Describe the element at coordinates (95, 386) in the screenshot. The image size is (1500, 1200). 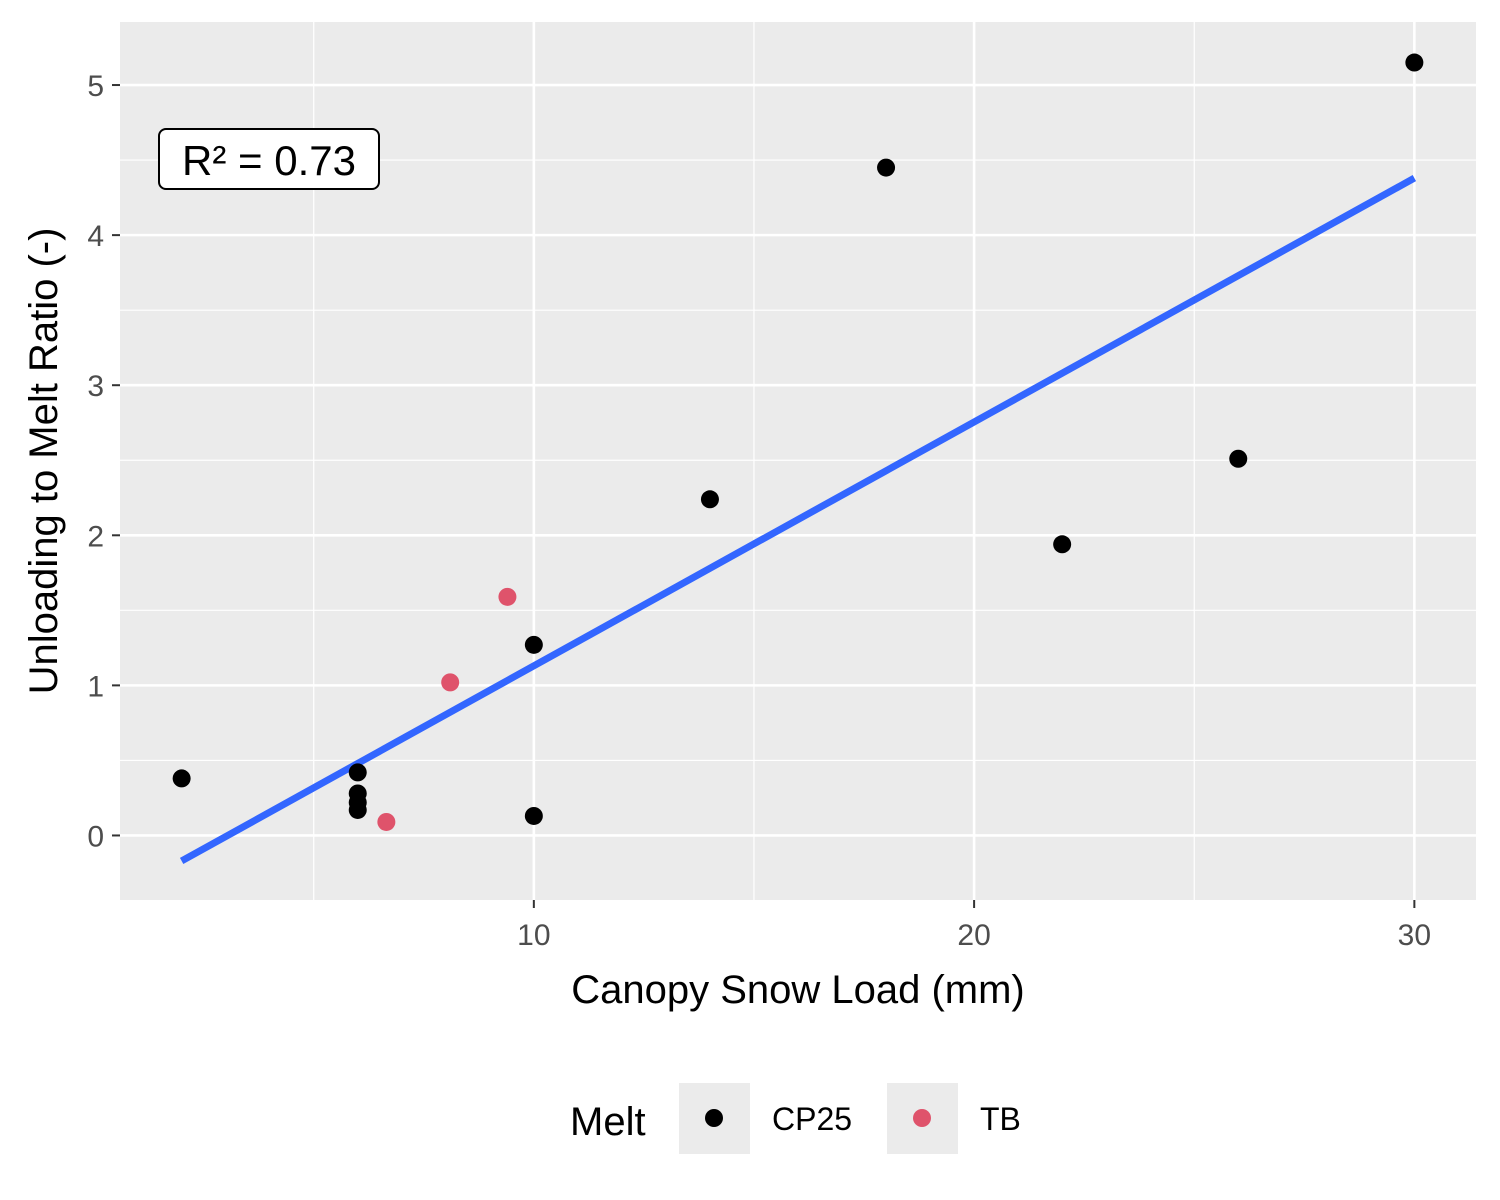
I see `y-tick-label: 3` at that location.